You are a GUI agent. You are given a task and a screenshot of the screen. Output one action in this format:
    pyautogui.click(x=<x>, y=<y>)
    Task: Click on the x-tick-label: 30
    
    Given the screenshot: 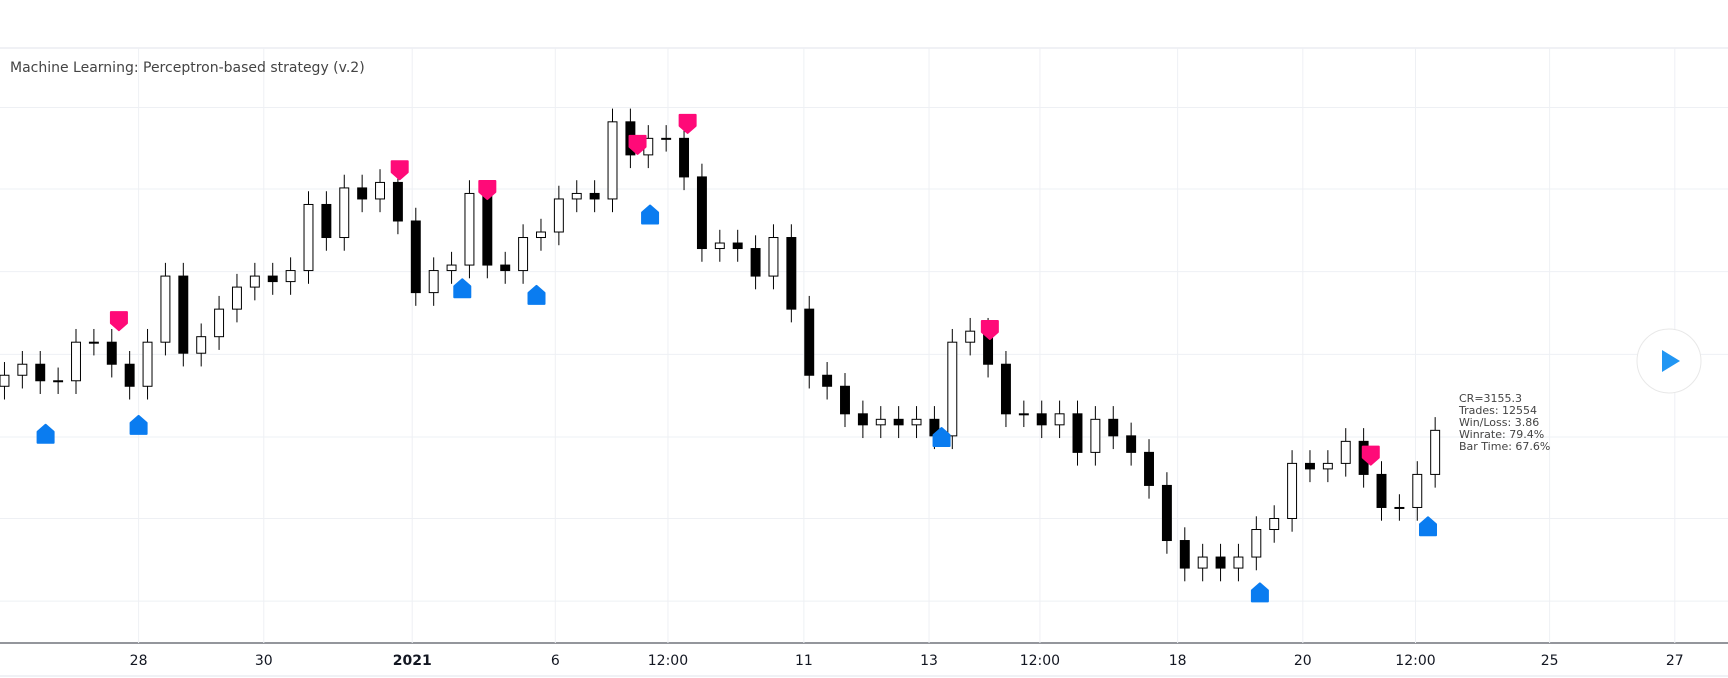 What is the action you would take?
    pyautogui.click(x=264, y=661)
    